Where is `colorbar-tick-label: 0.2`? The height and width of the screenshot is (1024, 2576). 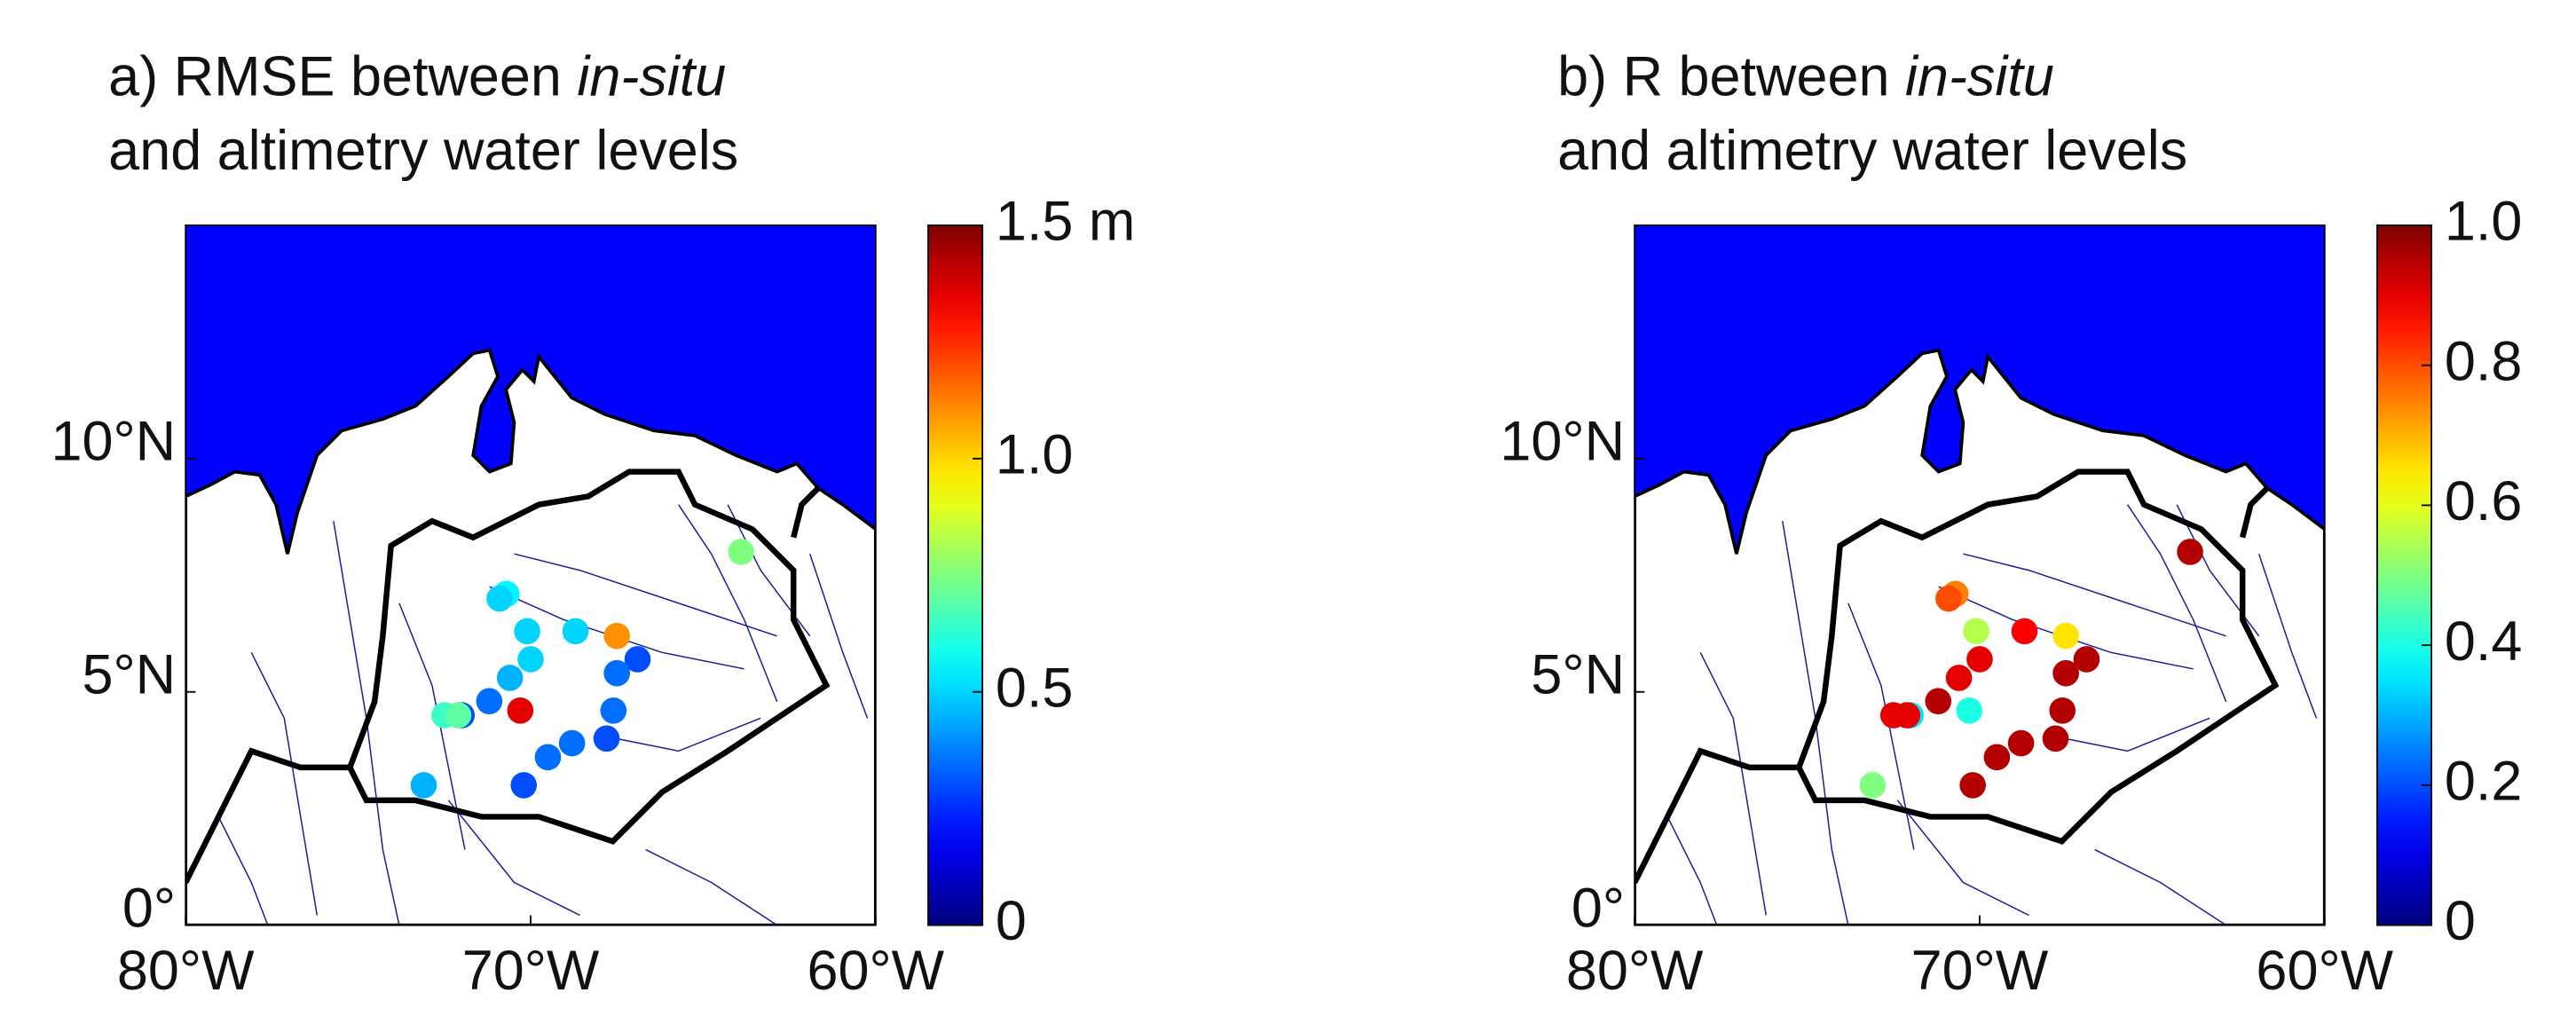 colorbar-tick-label: 0.2 is located at coordinates (2484, 782).